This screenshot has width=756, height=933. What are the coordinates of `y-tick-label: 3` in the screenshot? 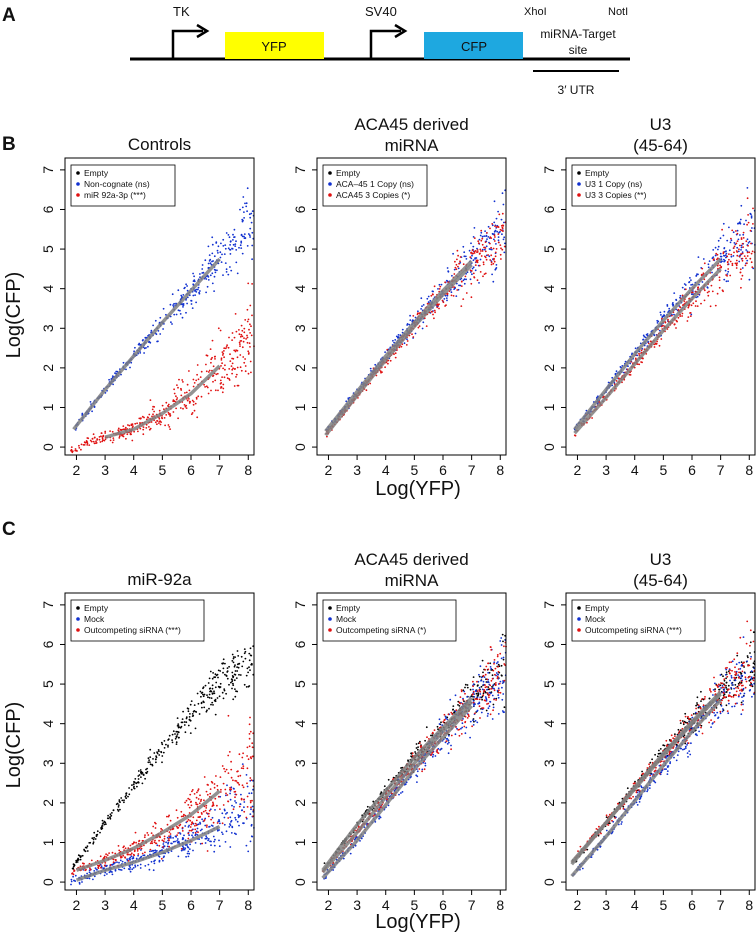 It's located at (48, 328).